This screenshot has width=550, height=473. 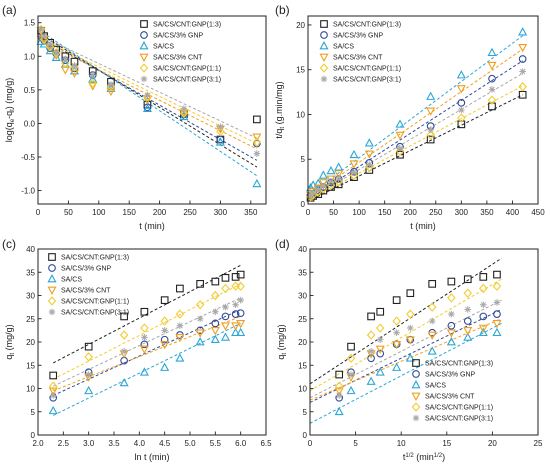 I want to click on legend-item: SA/CS/CNT:GNP(1:3), so click(x=360, y=24).